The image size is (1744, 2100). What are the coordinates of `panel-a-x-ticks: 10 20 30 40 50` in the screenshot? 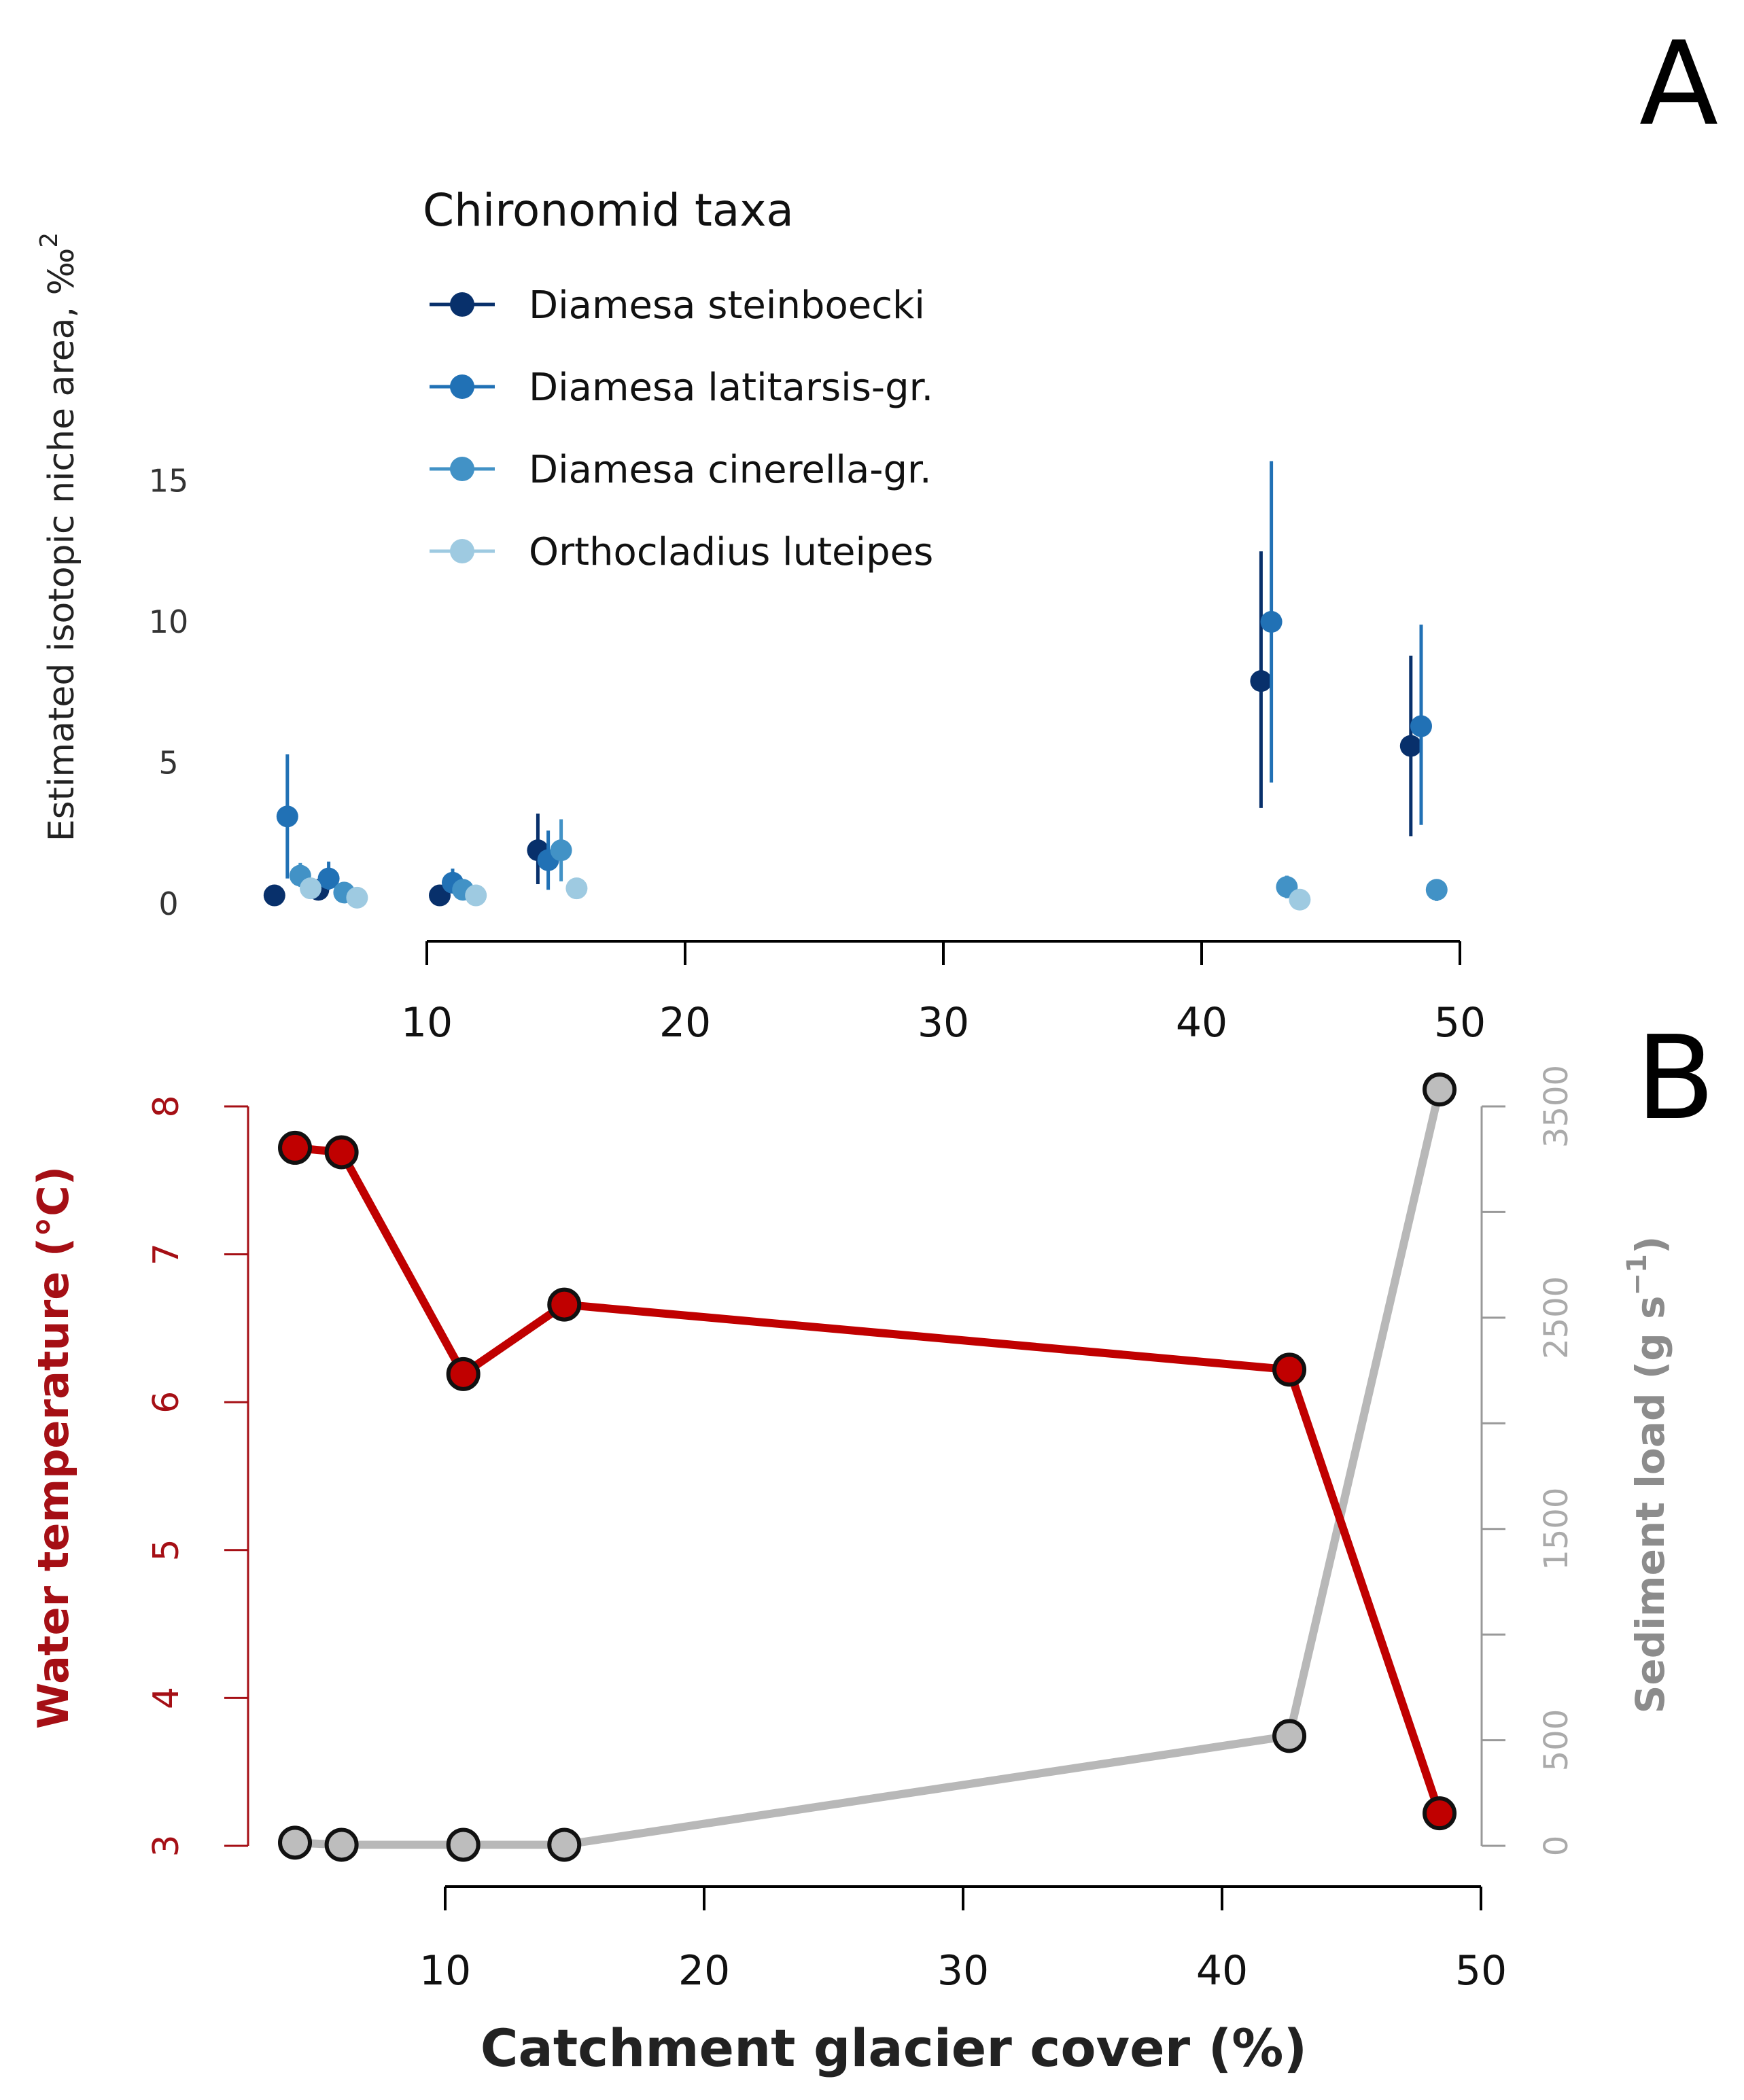 It's located at (944, 994).